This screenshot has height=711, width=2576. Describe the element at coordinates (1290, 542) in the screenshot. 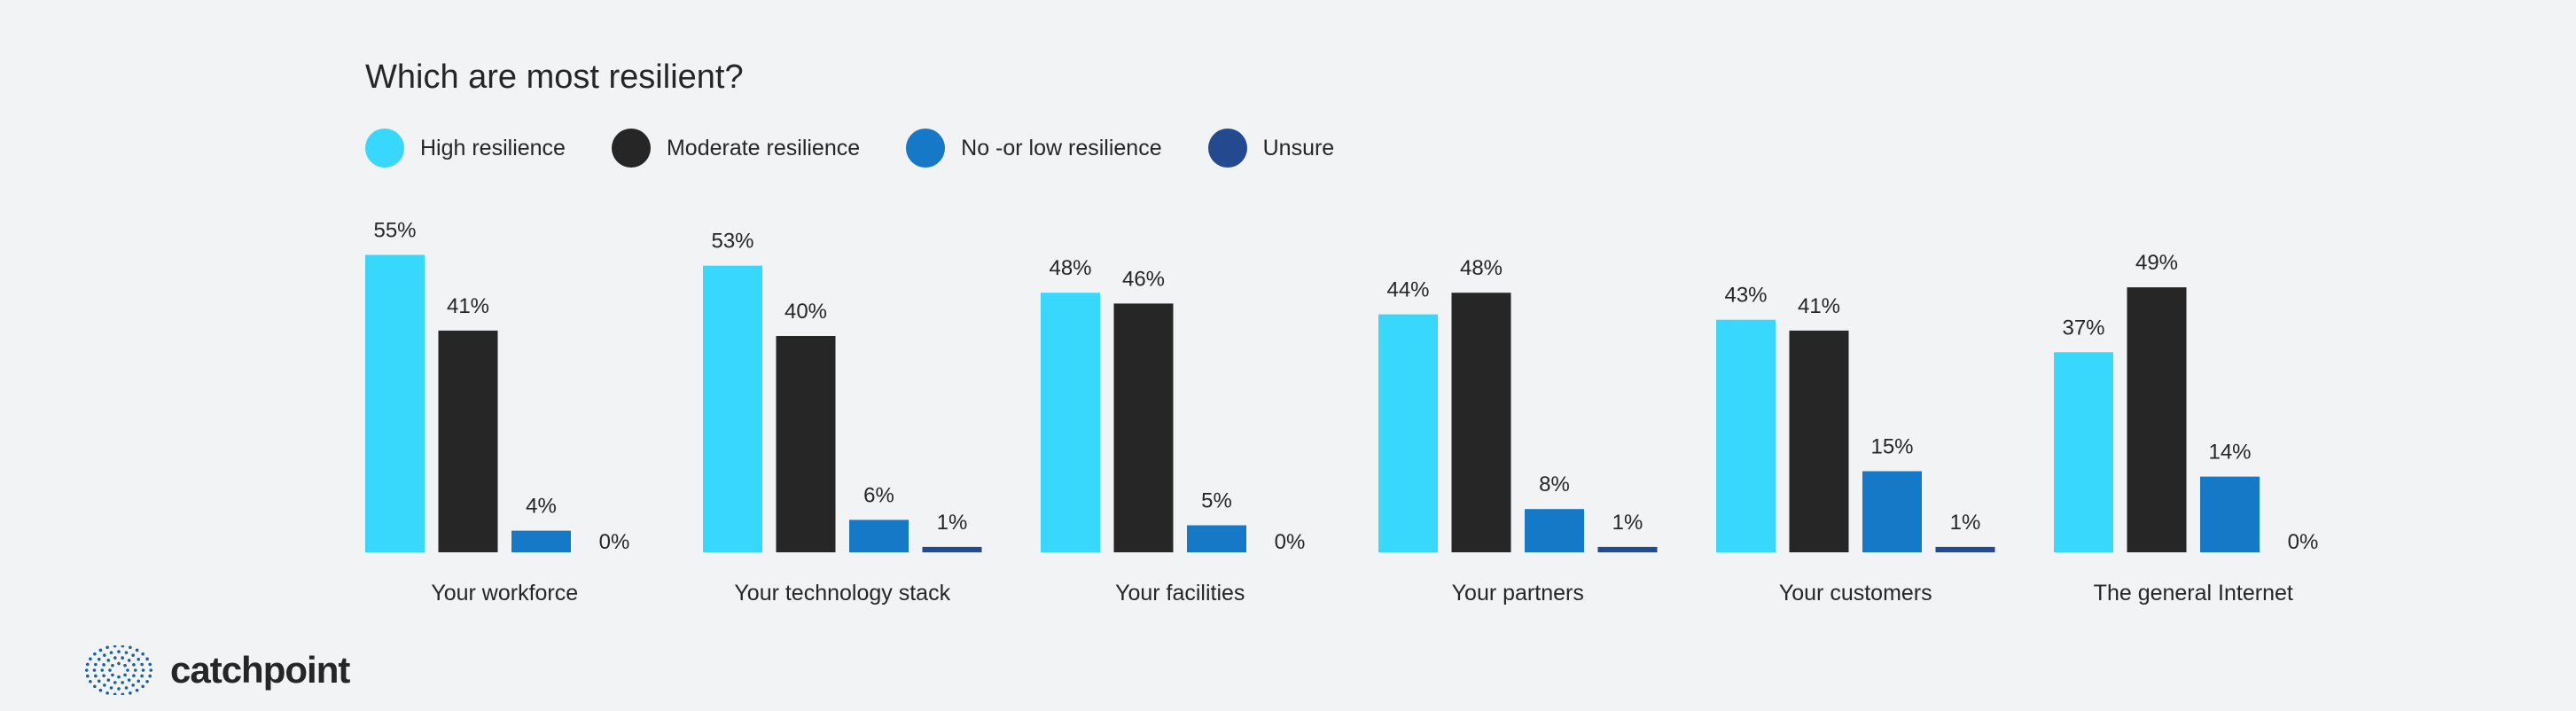

I see `data-label-unsure-your-facilities: 0%` at that location.